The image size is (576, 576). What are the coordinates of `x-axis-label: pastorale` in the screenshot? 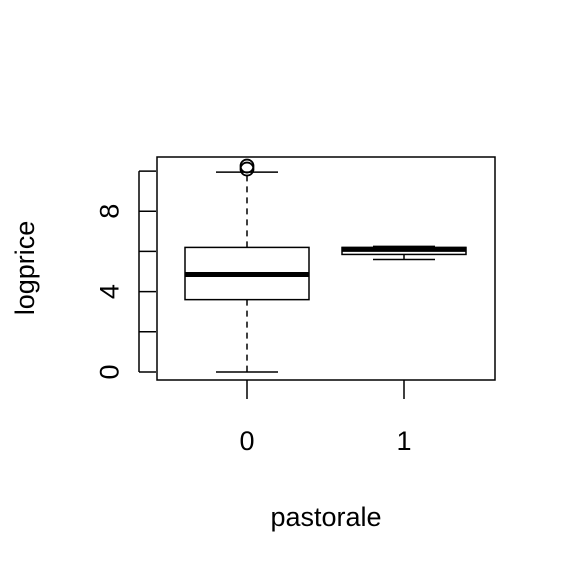 It's located at (325, 517).